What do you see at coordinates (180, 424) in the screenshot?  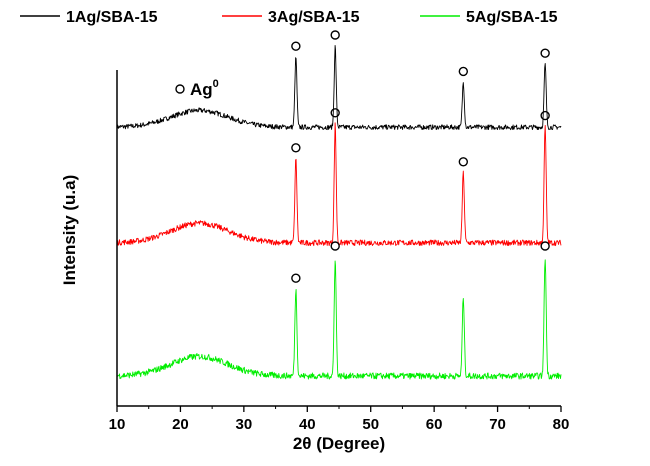 I see `x-tick-label: 20` at bounding box center [180, 424].